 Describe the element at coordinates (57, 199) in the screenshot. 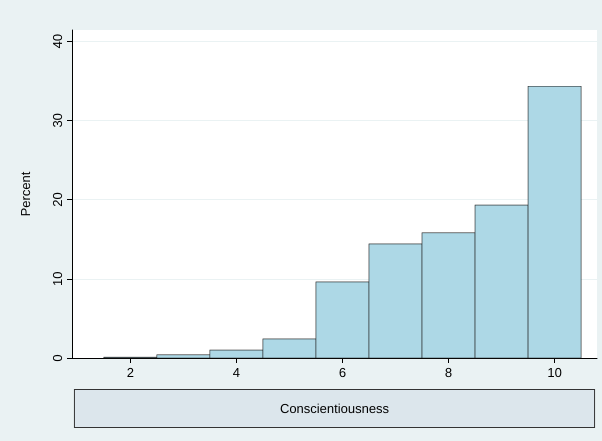

I see `y-tick-label: 20` at that location.